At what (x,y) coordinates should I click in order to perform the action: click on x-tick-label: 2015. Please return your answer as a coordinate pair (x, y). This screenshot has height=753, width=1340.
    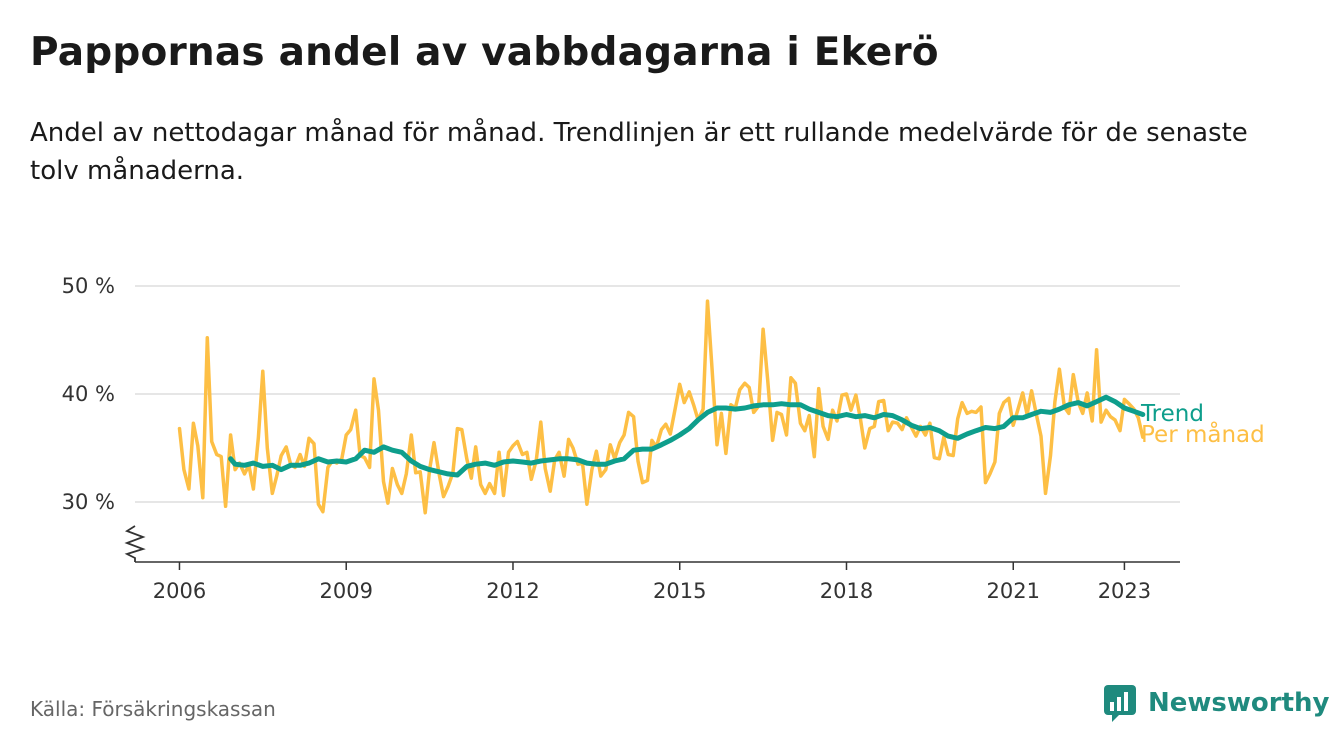
    Looking at the image, I should click on (679, 591).